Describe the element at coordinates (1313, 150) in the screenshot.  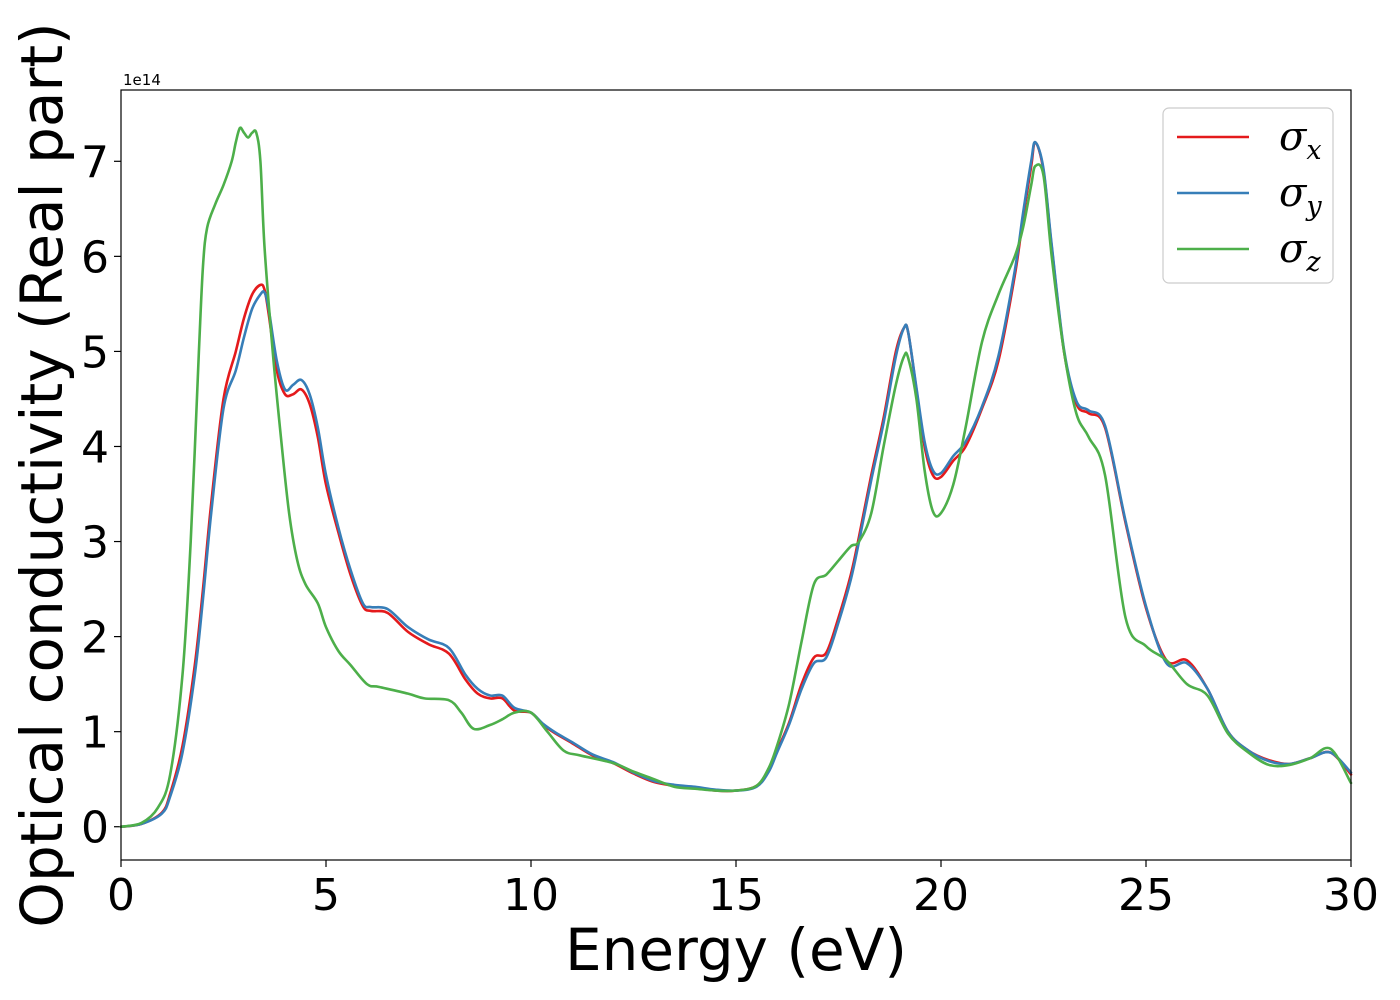
I see `legend-subscript: x` at that location.